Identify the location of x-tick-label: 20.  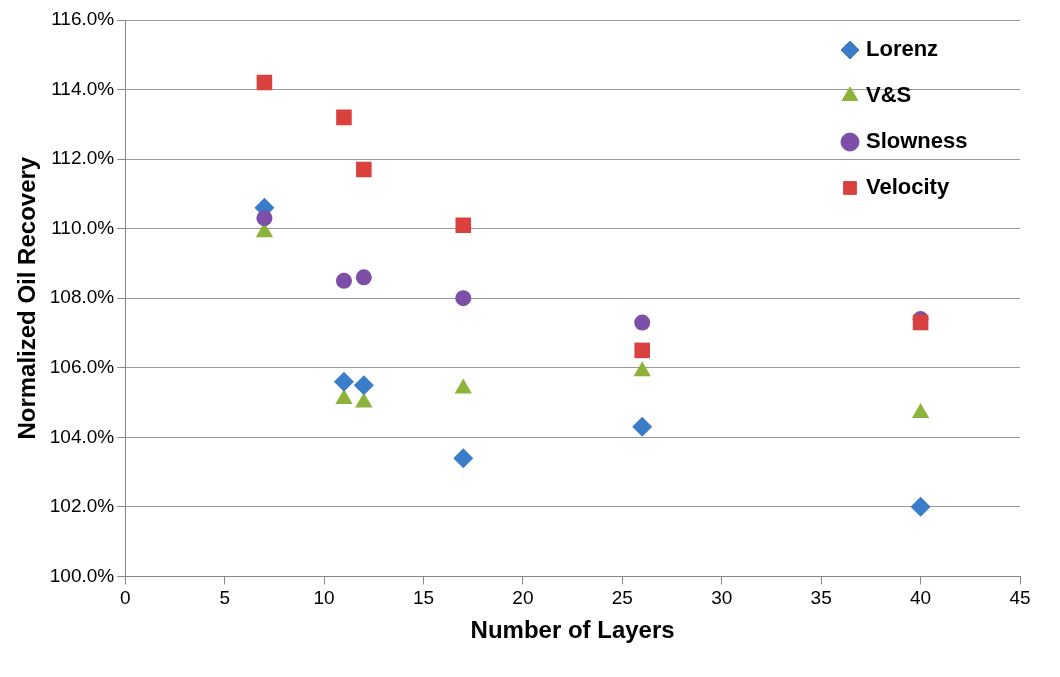
(523, 598).